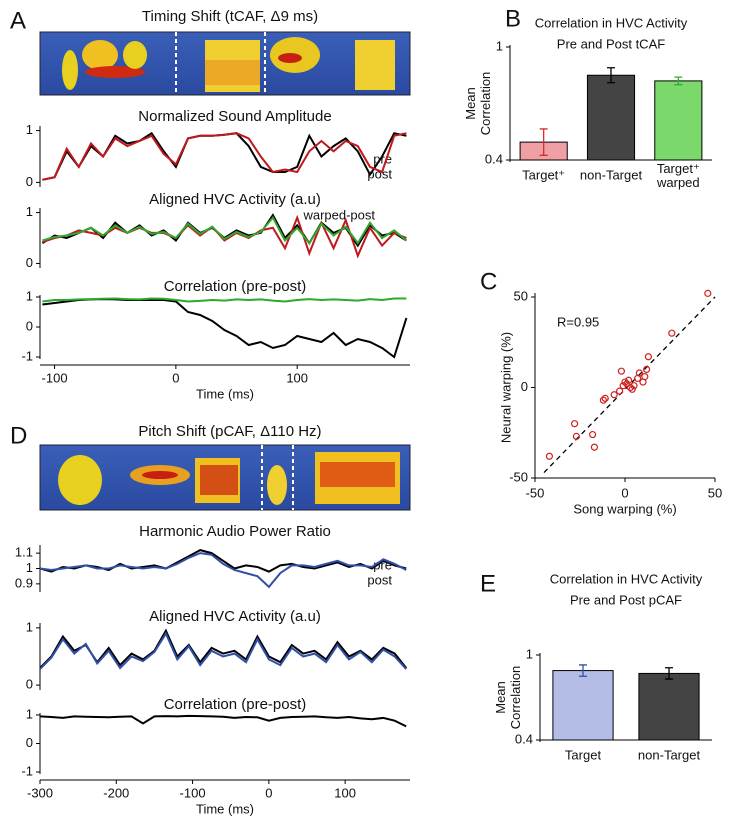 The width and height of the screenshot is (740, 827). Describe the element at coordinates (488, 281) in the screenshot. I see `panel-label: C` at that location.